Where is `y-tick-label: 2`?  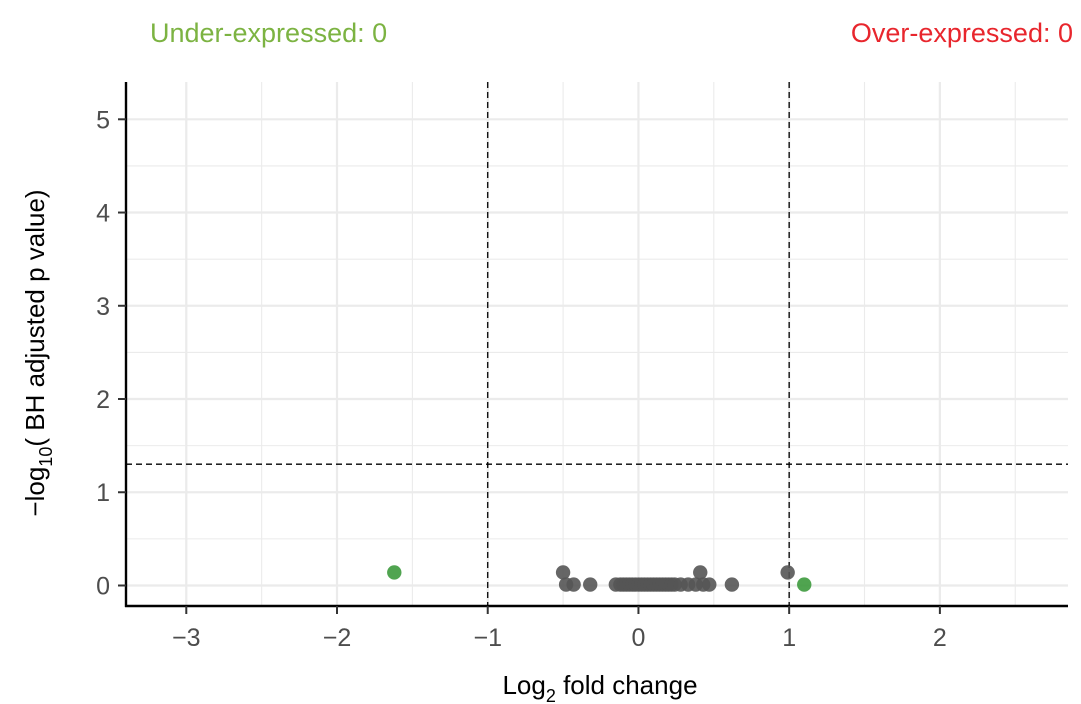 y-tick-label: 2 is located at coordinates (103, 400).